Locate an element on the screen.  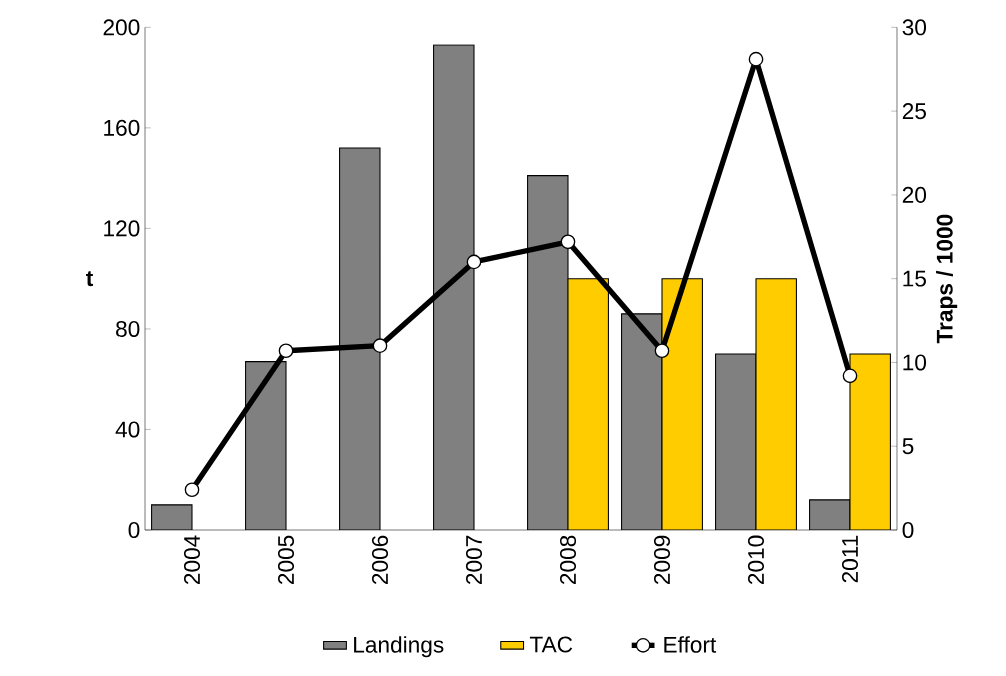
x-tick-label: 2006 is located at coordinates (380, 559).